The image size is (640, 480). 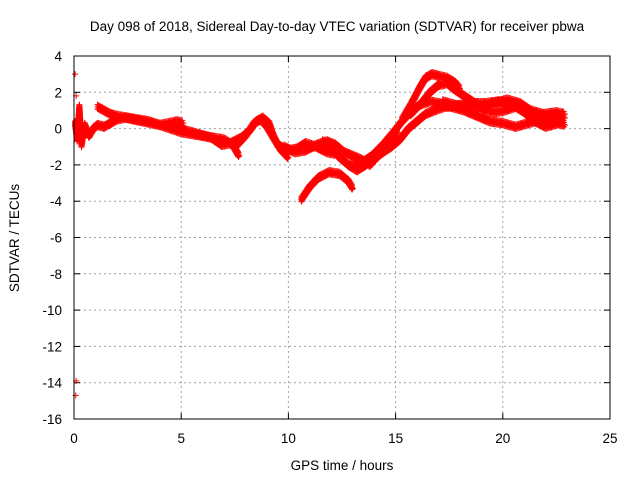 What do you see at coordinates (58, 56) in the screenshot?
I see `y-tick-label: 4` at bounding box center [58, 56].